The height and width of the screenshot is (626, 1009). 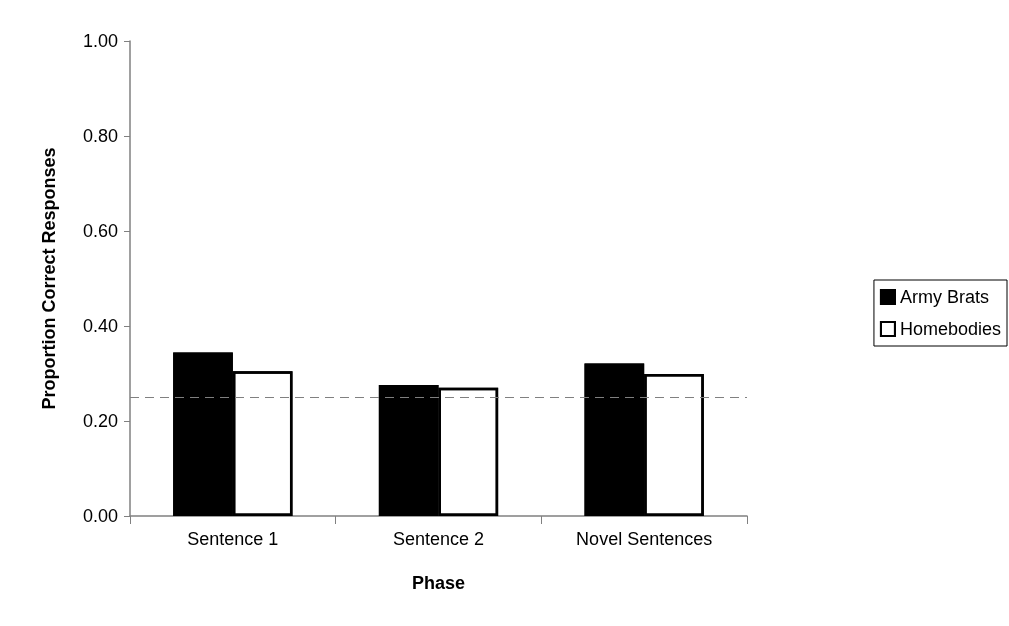 I want to click on x-tick-label: Sentence 2, so click(x=438, y=539).